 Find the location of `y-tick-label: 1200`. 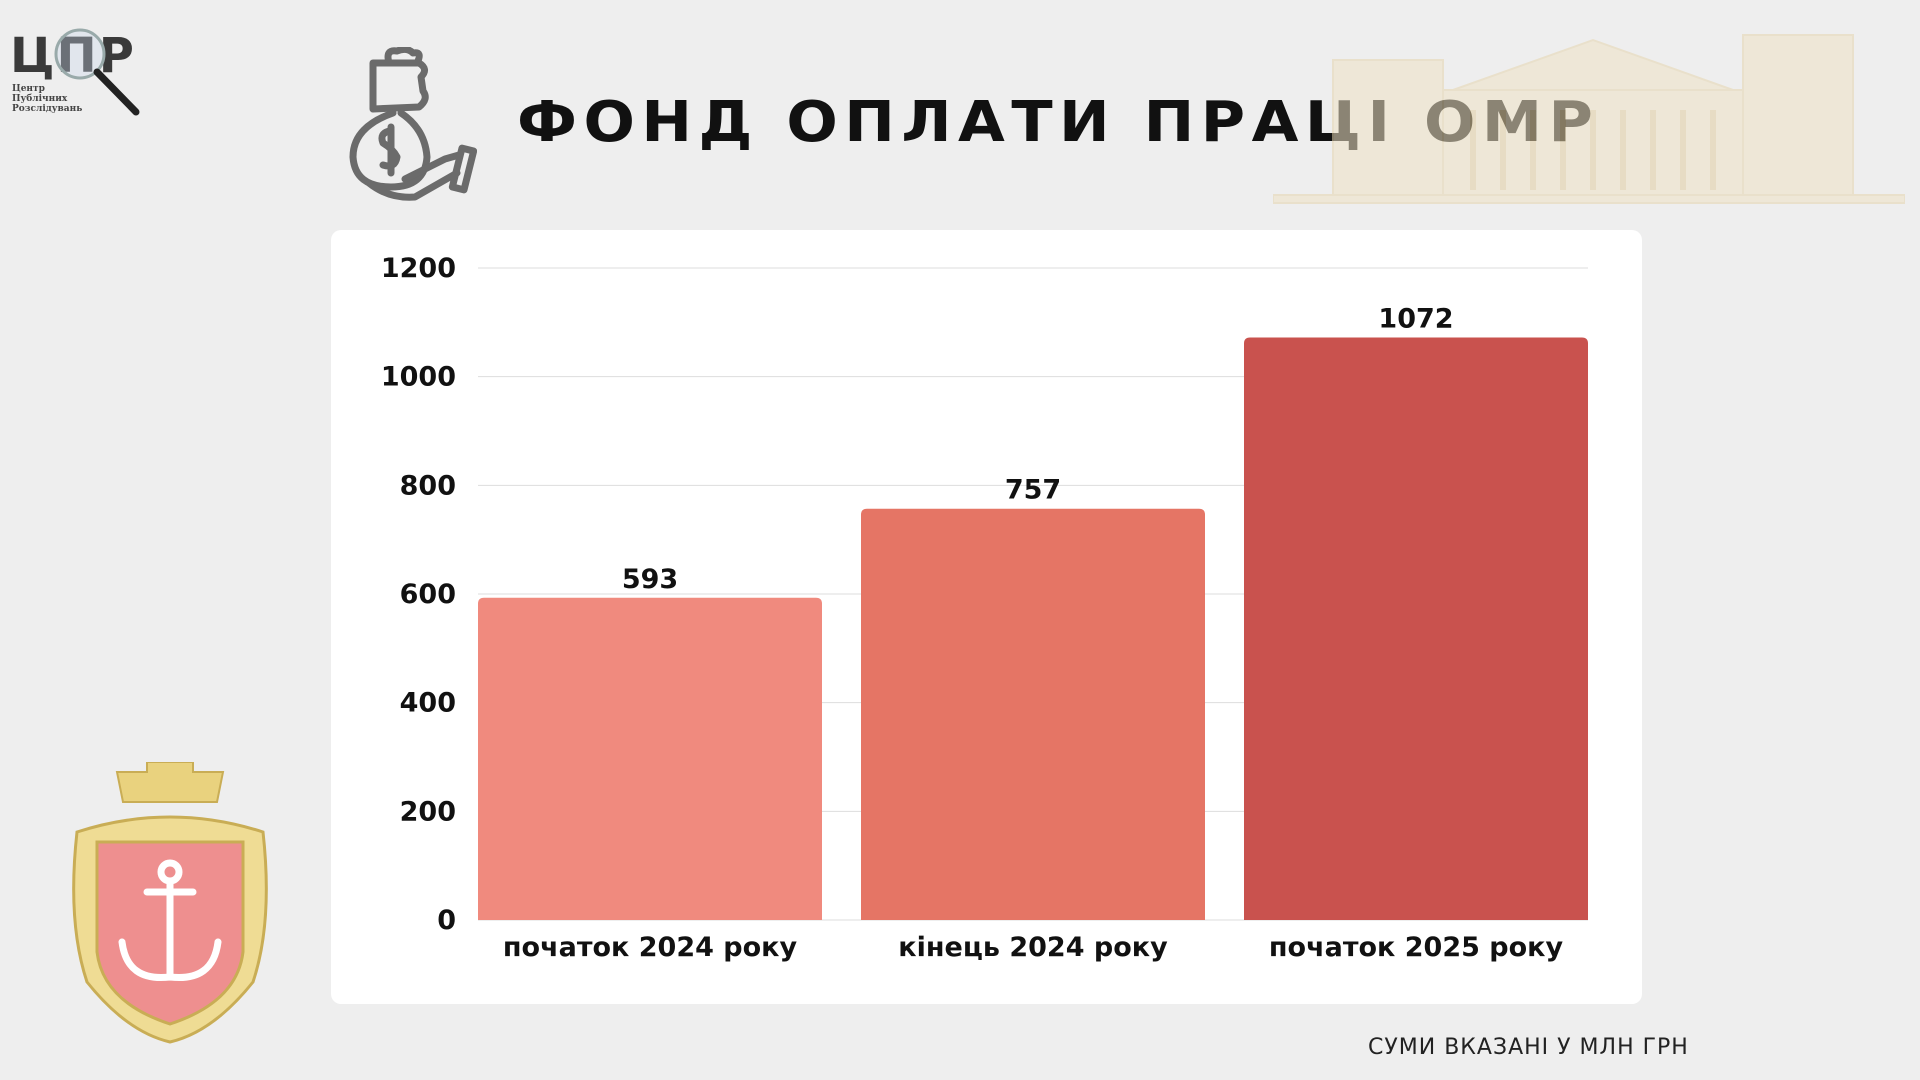

y-tick-label: 1200 is located at coordinates (418, 268).